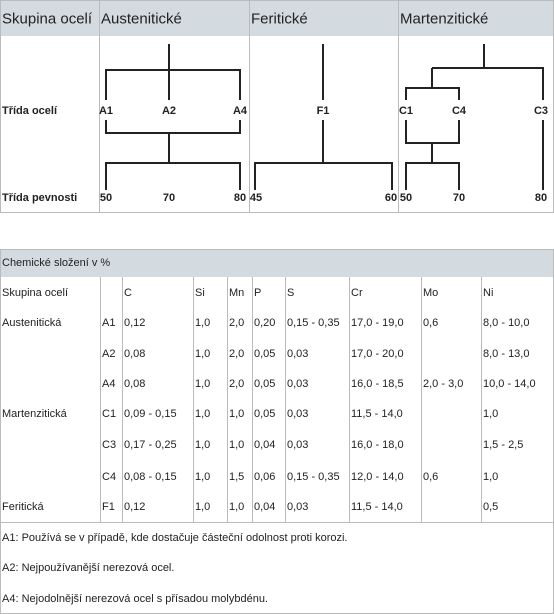 The height and width of the screenshot is (614, 554). What do you see at coordinates (23, 507) in the screenshot?
I see `text: Feritická` at bounding box center [23, 507].